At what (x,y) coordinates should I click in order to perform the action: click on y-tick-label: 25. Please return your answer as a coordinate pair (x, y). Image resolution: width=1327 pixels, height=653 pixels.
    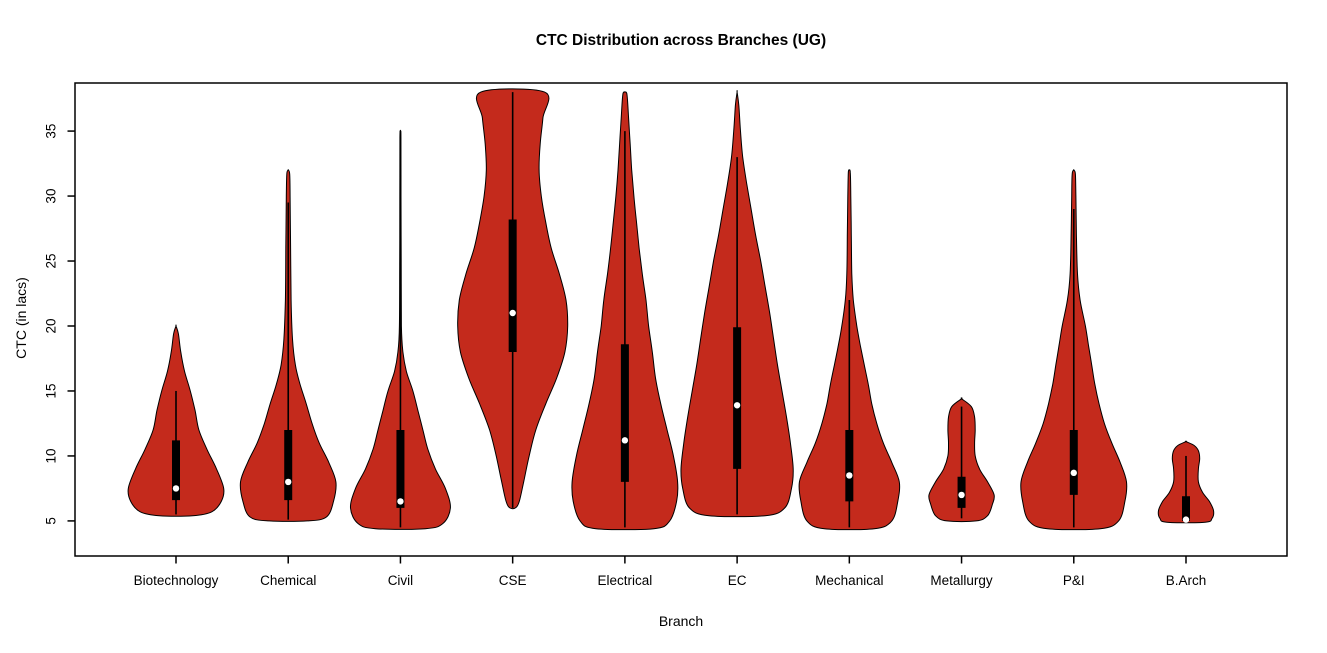
    Looking at the image, I should click on (51, 261).